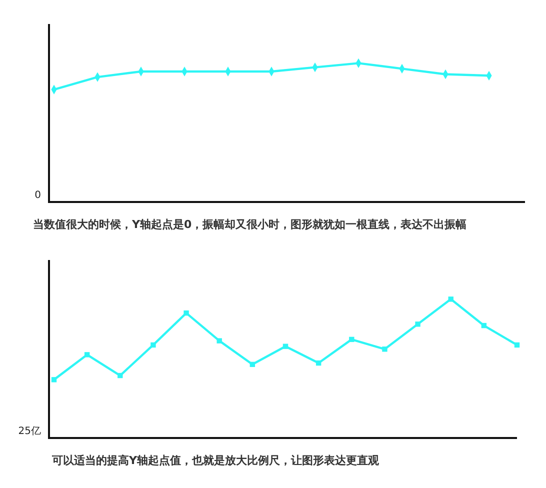  What do you see at coordinates (215, 460) in the screenshot?
I see `text: 可以适当的提高Y轴起点值，也就是放大比例尺，让图形表达更直观` at bounding box center [215, 460].